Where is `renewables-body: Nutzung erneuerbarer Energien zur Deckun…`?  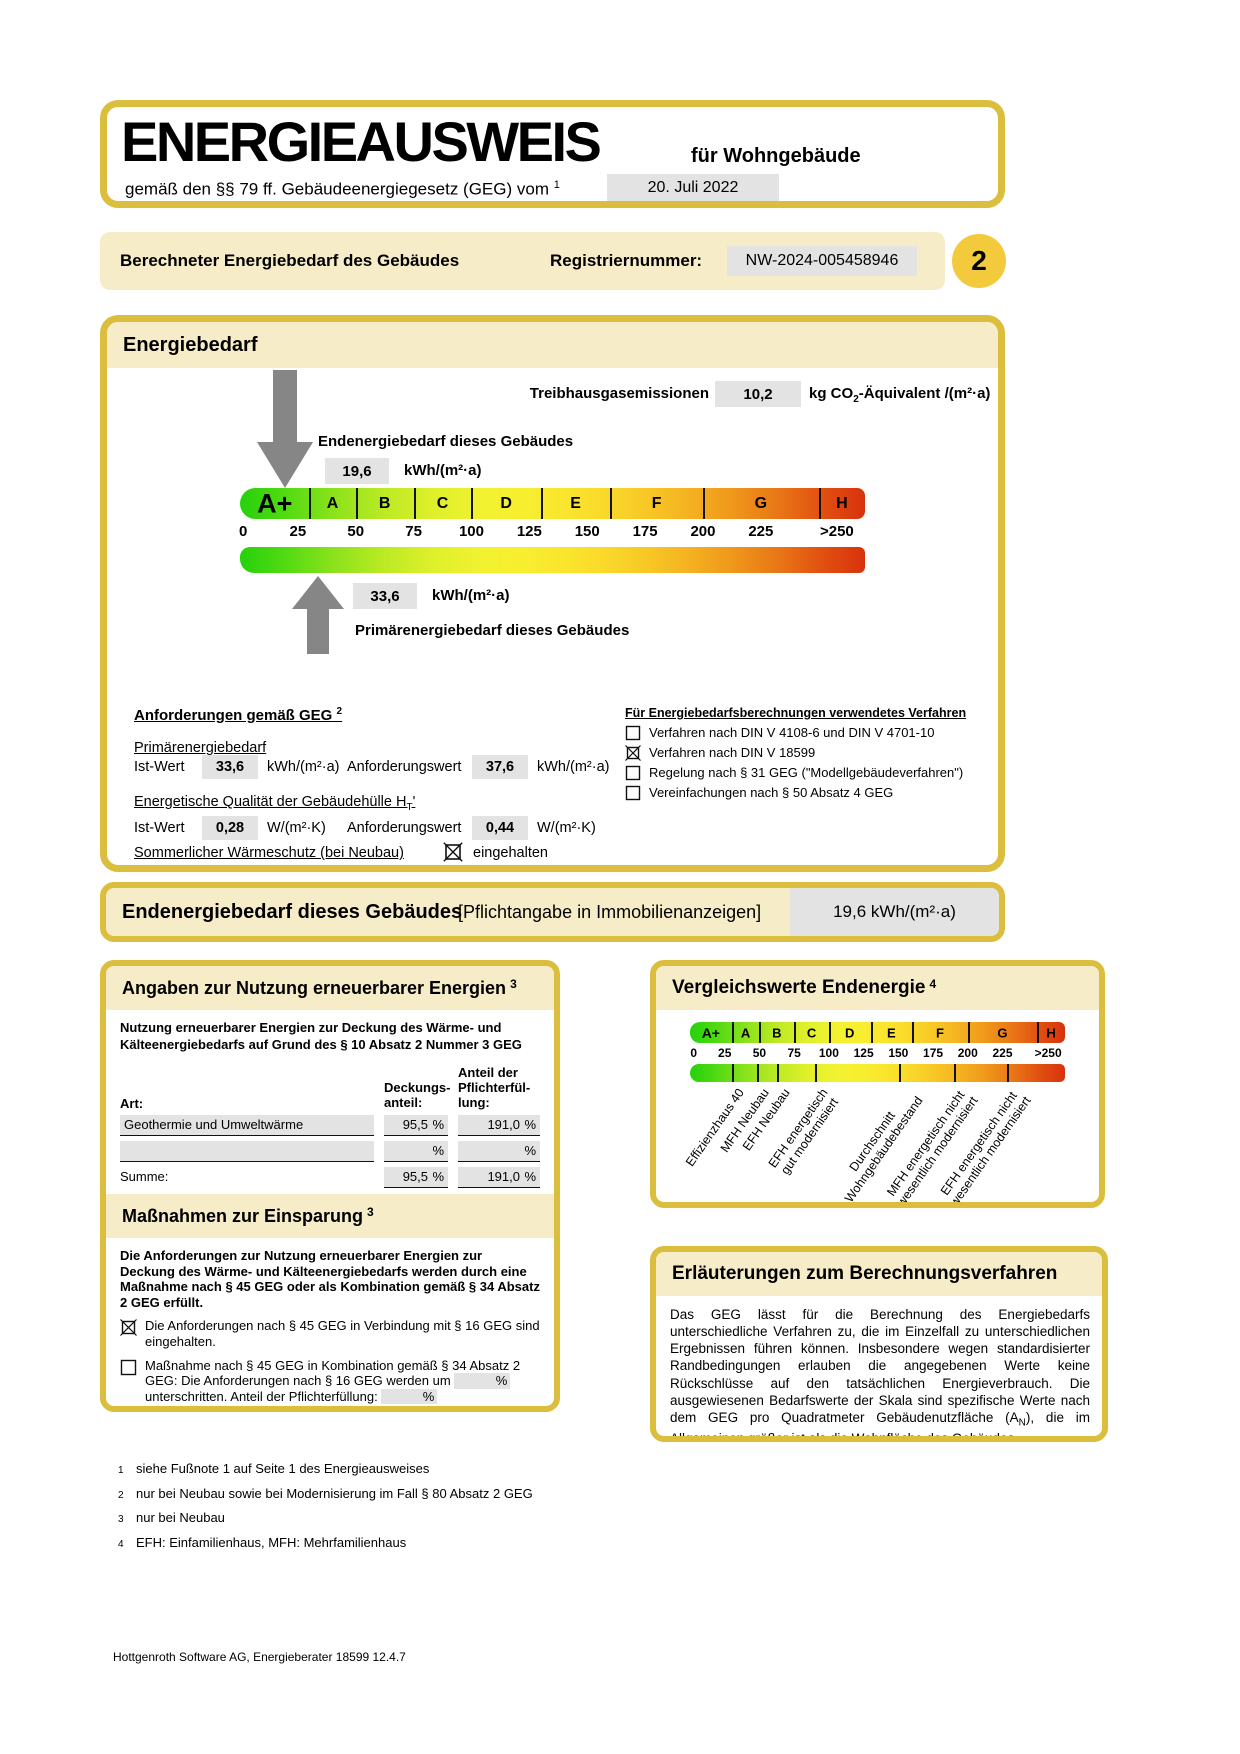 renewables-body: Nutzung erneuerbarer Energien zur Deckun… is located at coordinates (330, 1099).